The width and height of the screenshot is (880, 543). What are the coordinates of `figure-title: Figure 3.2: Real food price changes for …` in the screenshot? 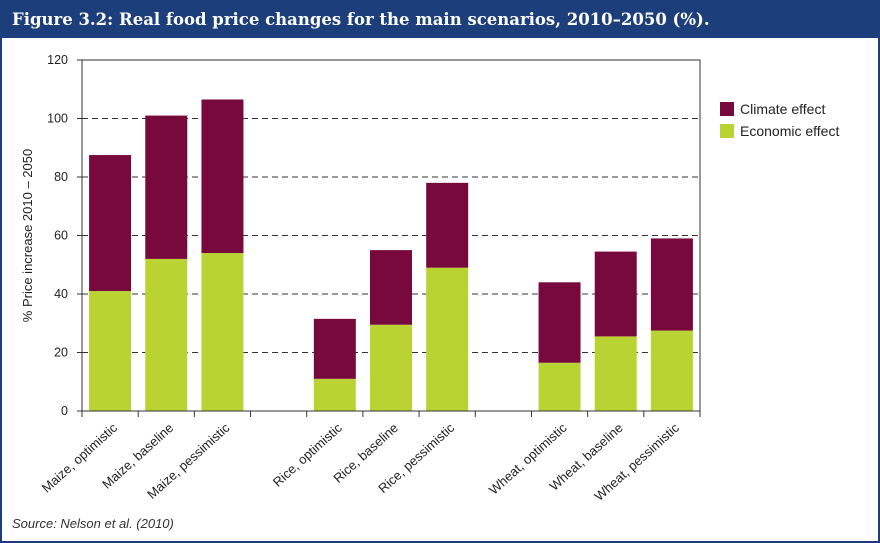 It's located at (361, 19).